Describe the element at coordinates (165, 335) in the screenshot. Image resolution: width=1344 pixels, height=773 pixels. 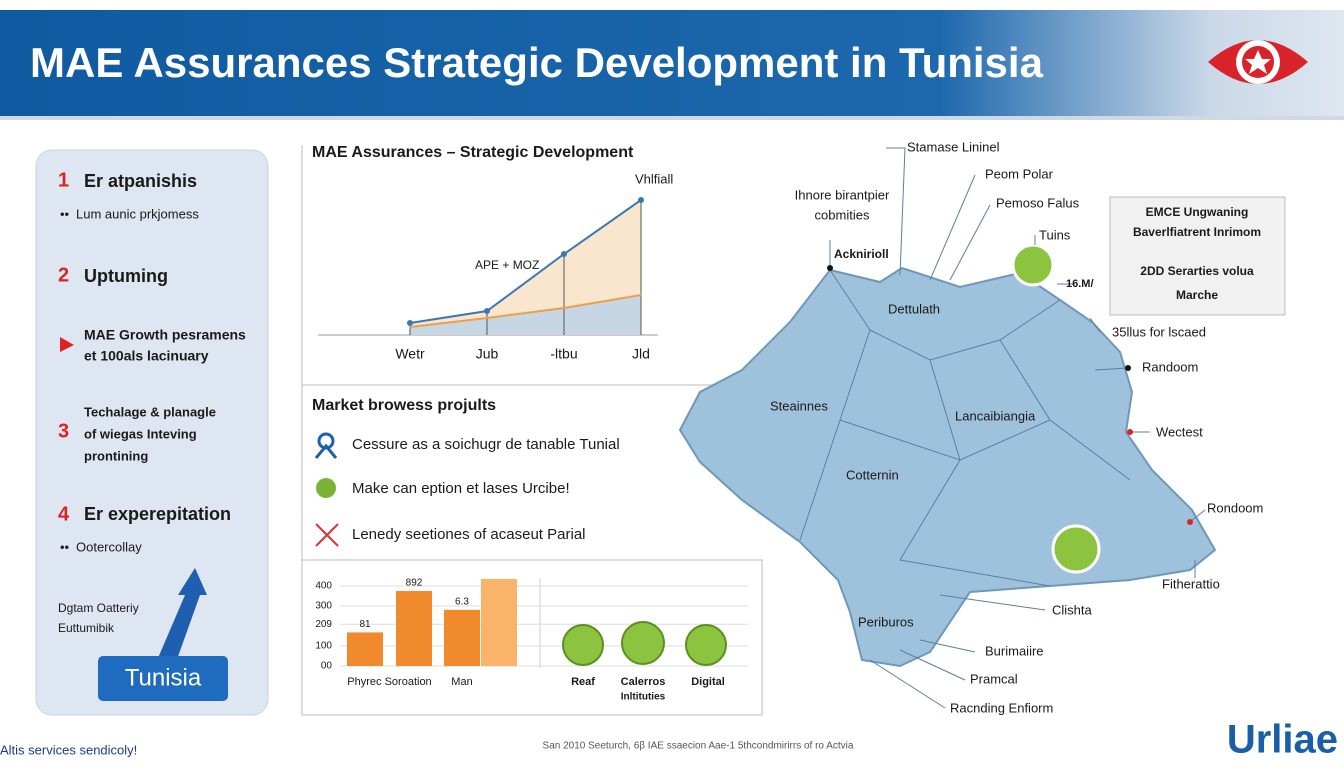
I see `item-line: MAE Growth pesramens` at that location.